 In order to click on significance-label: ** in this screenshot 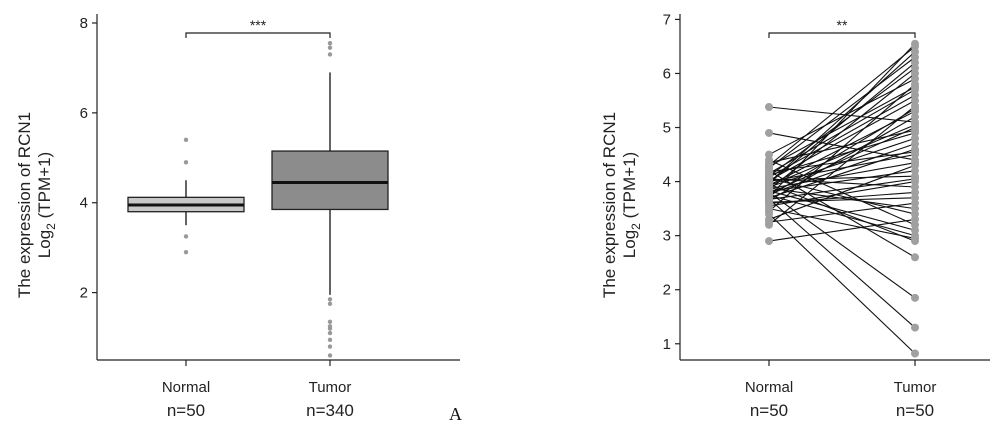, I will do `click(842, 25)`.